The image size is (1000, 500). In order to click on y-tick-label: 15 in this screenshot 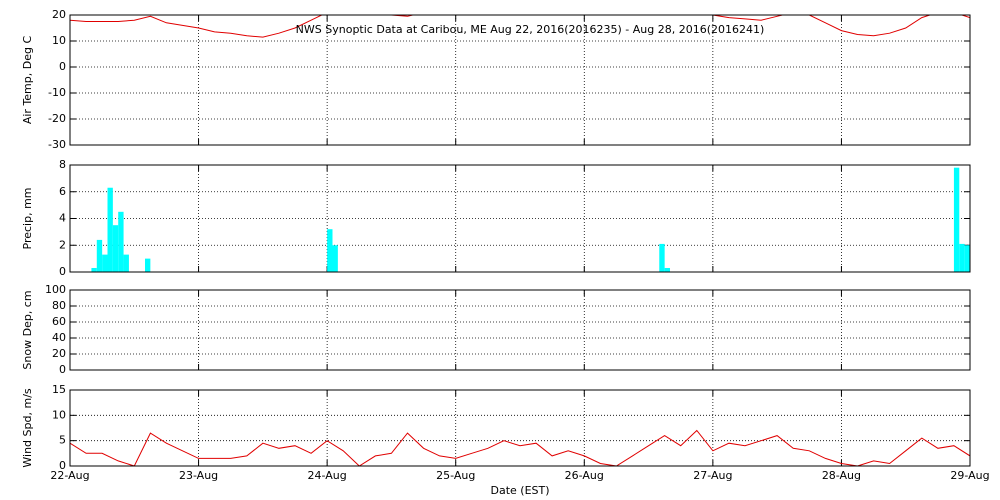, I will do `click(59, 389)`.